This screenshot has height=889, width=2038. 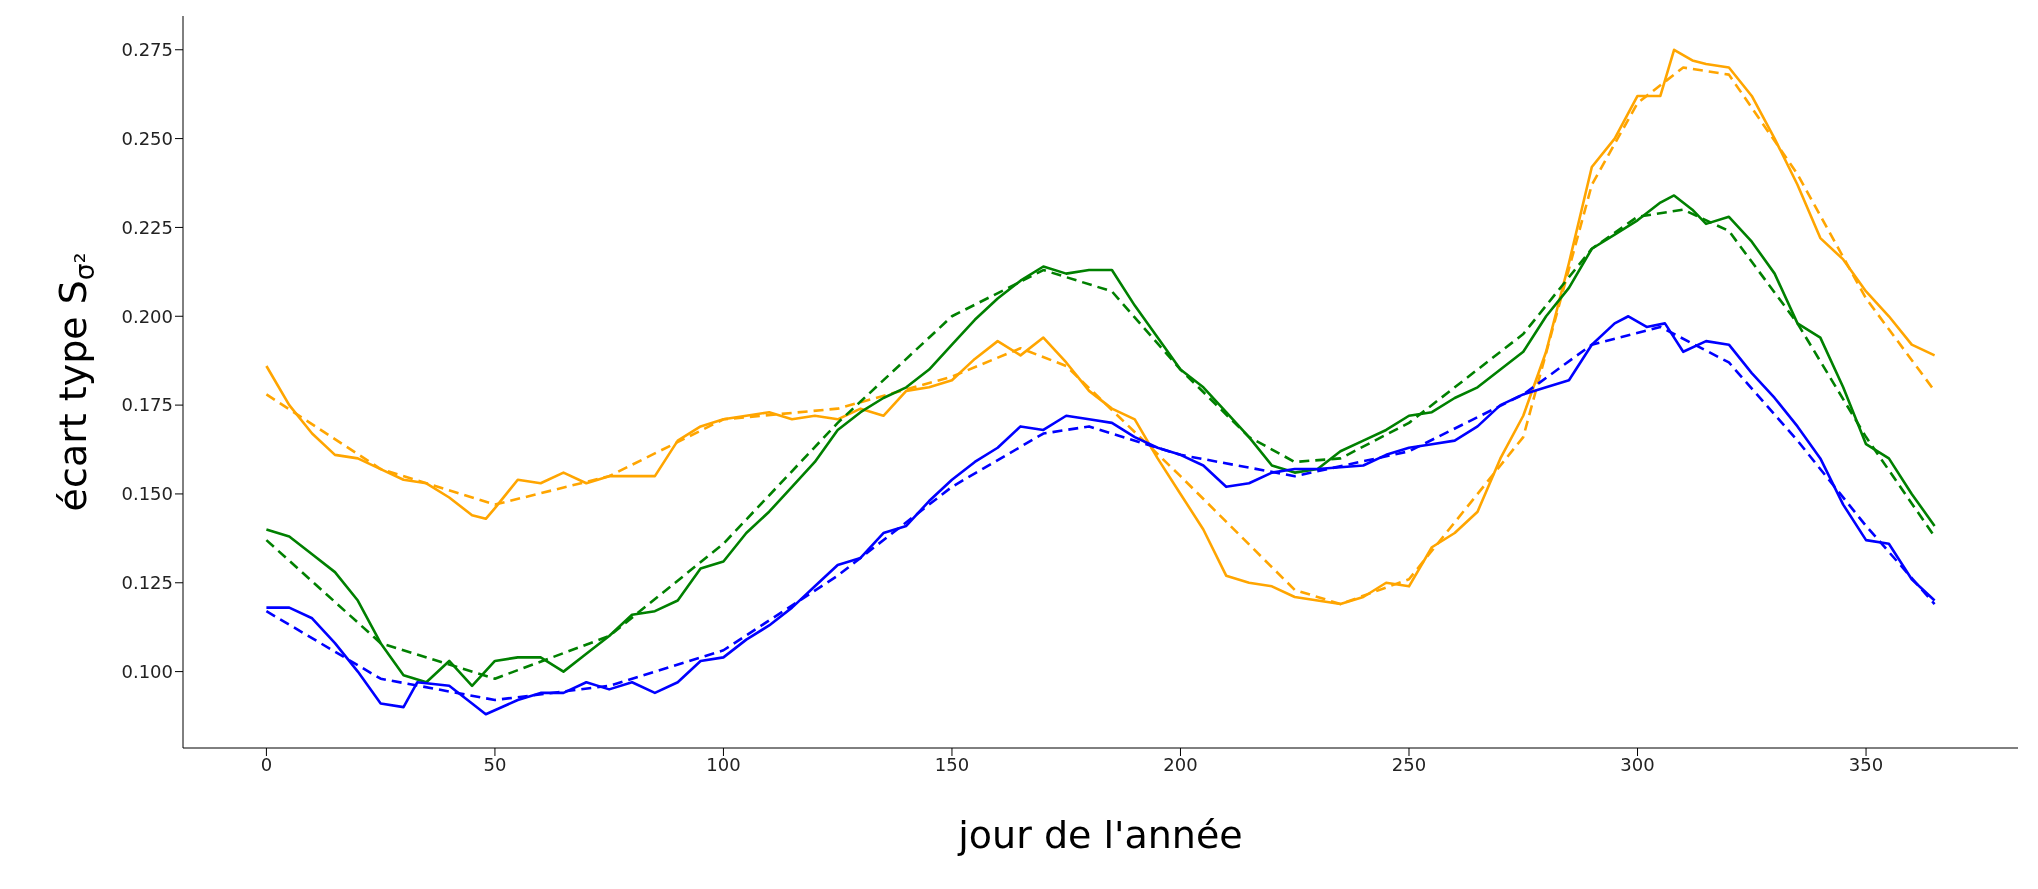 What do you see at coordinates (147, 227) in the screenshot?
I see `y-tick-label: 0.225` at bounding box center [147, 227].